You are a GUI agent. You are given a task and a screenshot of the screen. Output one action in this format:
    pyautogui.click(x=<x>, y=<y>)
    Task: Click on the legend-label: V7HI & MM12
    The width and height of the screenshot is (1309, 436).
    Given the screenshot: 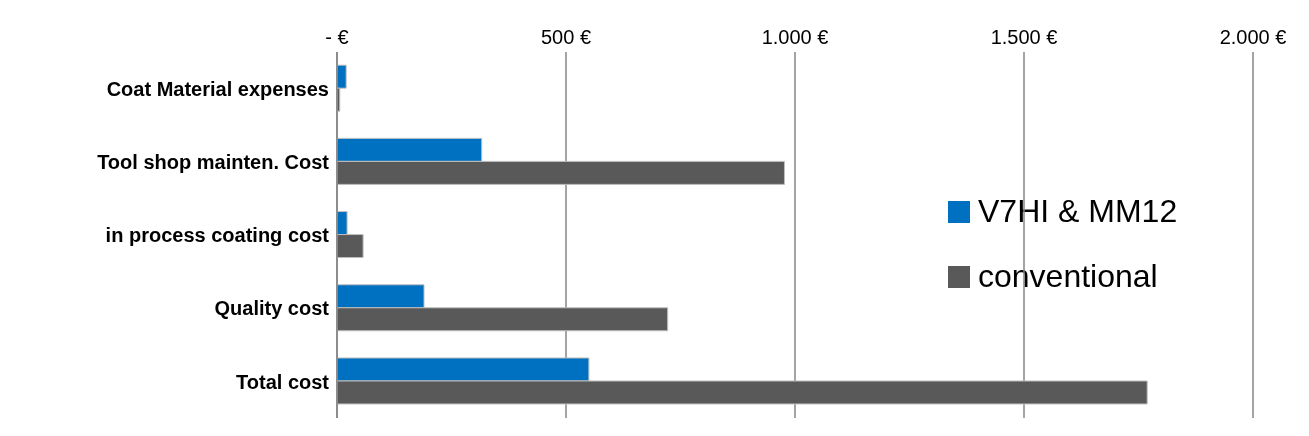 What is the action you would take?
    pyautogui.click(x=1077, y=211)
    